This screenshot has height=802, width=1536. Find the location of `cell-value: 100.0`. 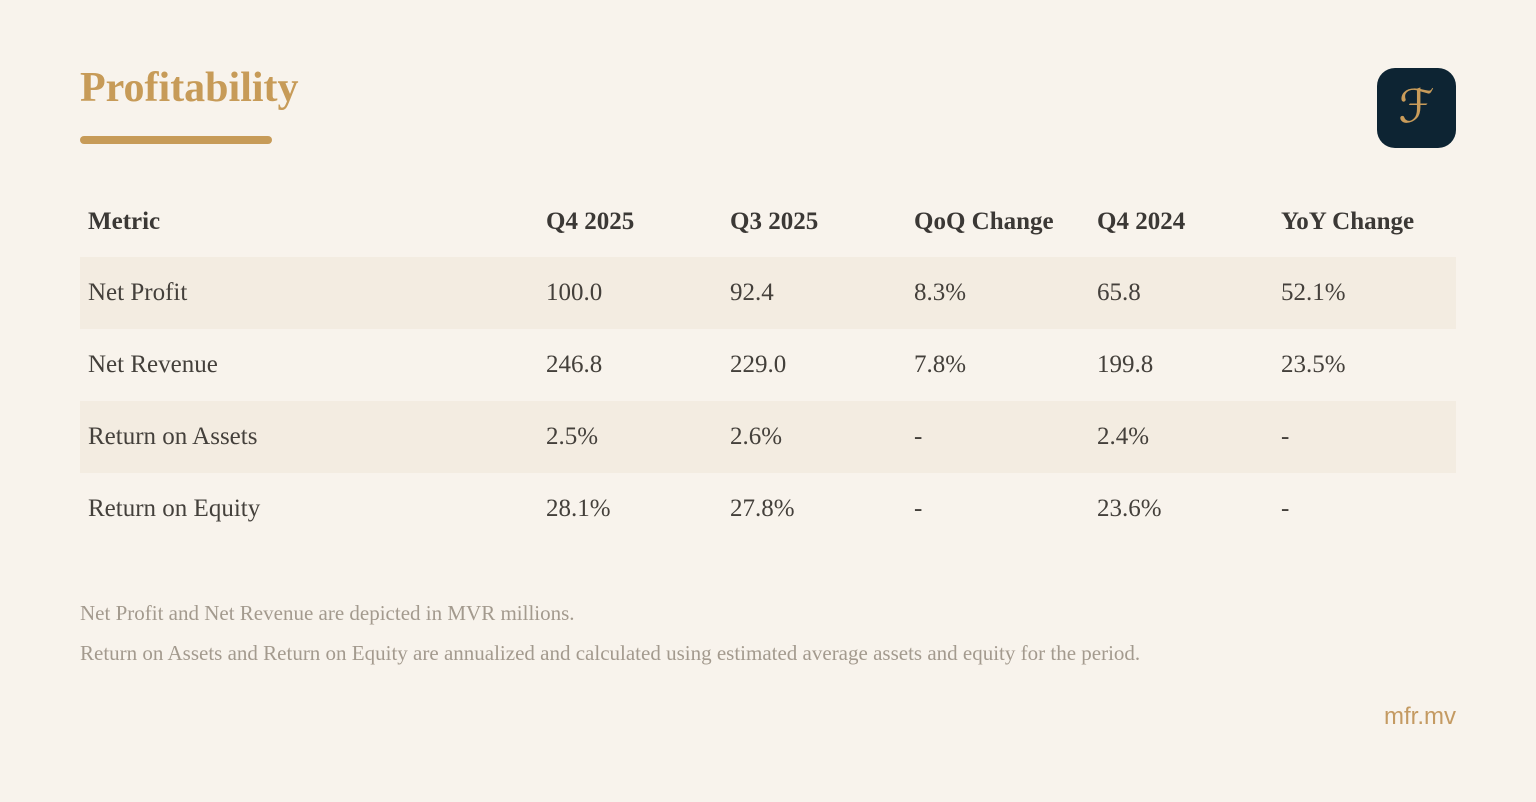

cell-value: 100.0 is located at coordinates (574, 293).